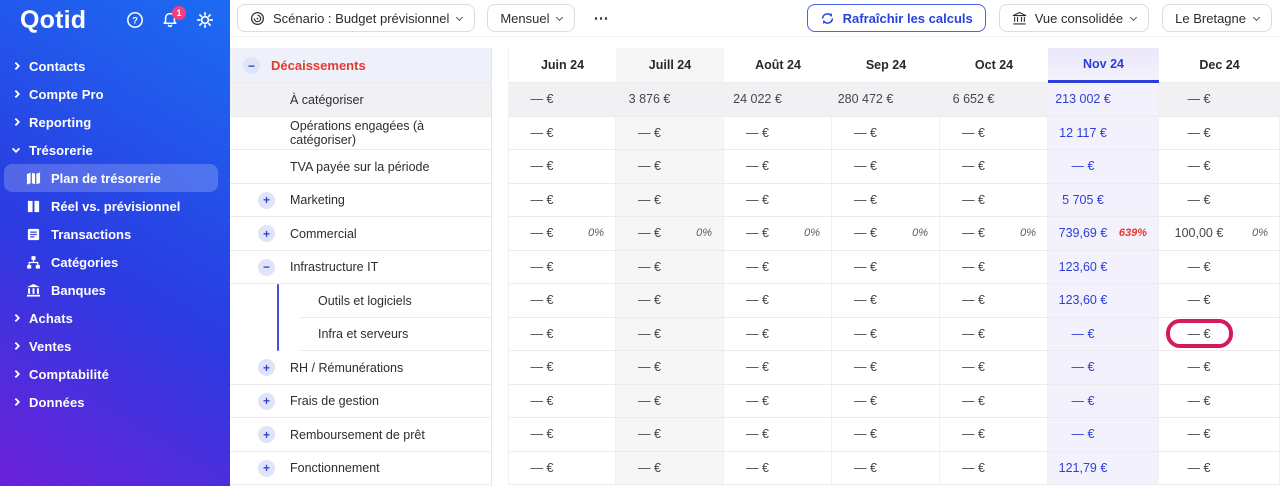 Image resolution: width=1280 pixels, height=486 pixels. What do you see at coordinates (1217, 18) in the screenshot?
I see `entity-select-button: Le Bretagne` at bounding box center [1217, 18].